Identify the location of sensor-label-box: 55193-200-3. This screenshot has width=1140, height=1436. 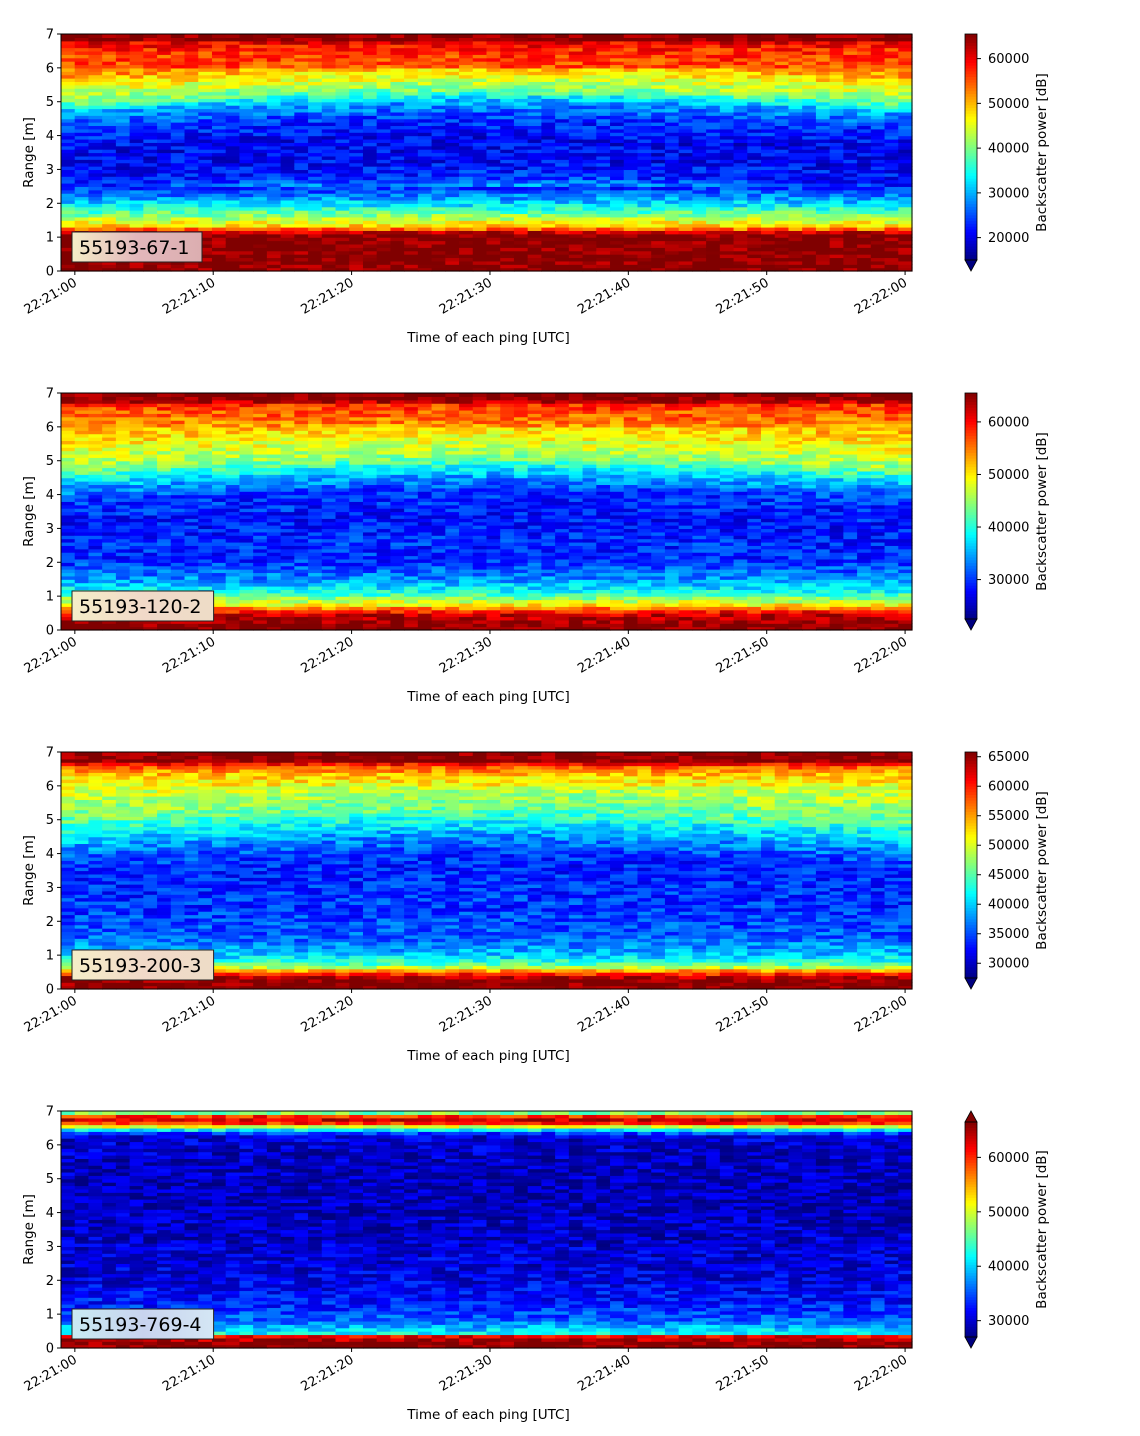
(143, 965).